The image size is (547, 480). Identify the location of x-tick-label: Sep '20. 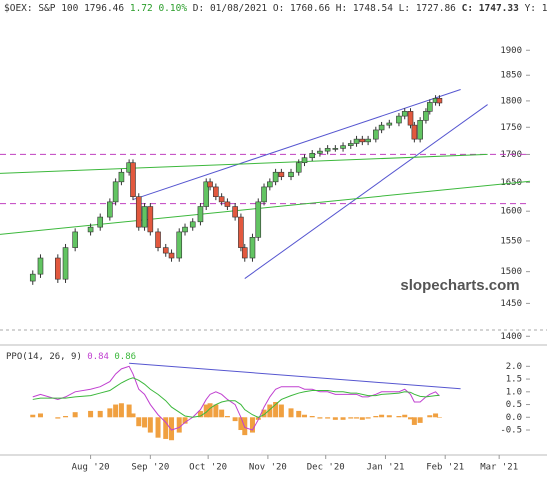
(150, 468).